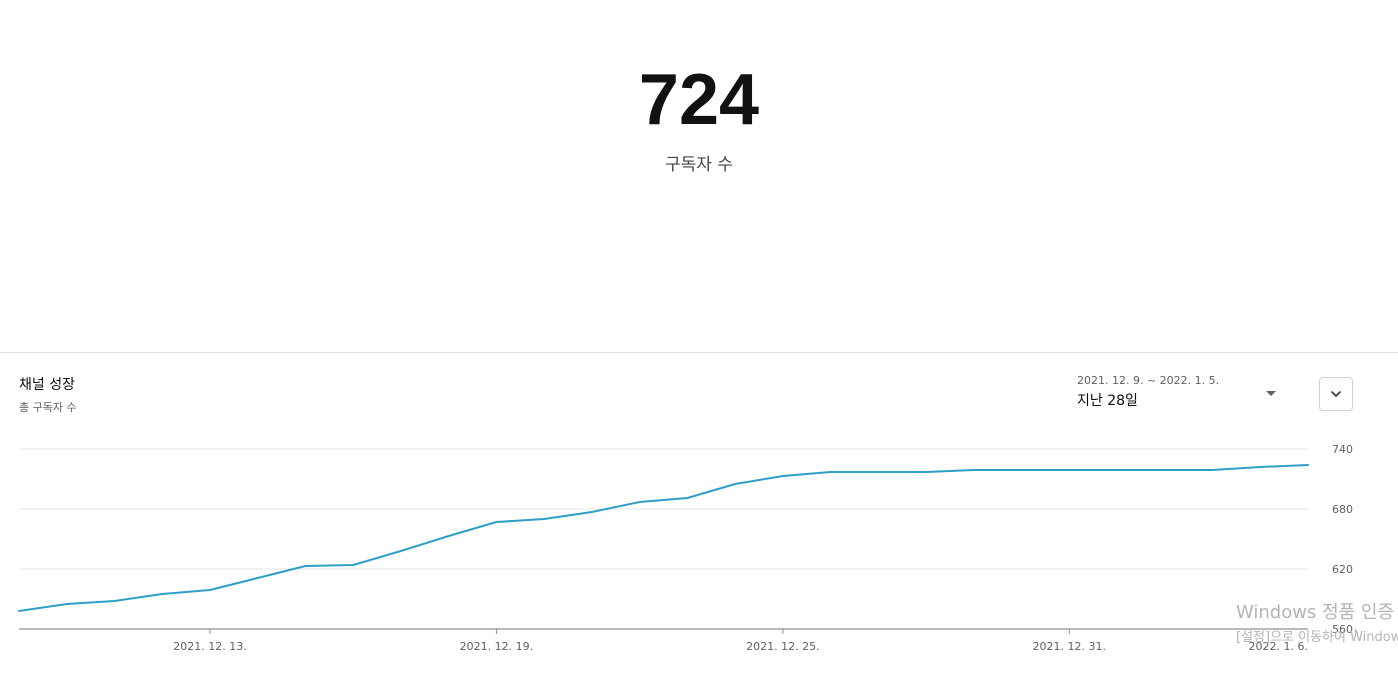  I want to click on date-range-selector: 2021. 12. 9. ~ 2022. 1. 5. 지난 28일, so click(1182, 392).